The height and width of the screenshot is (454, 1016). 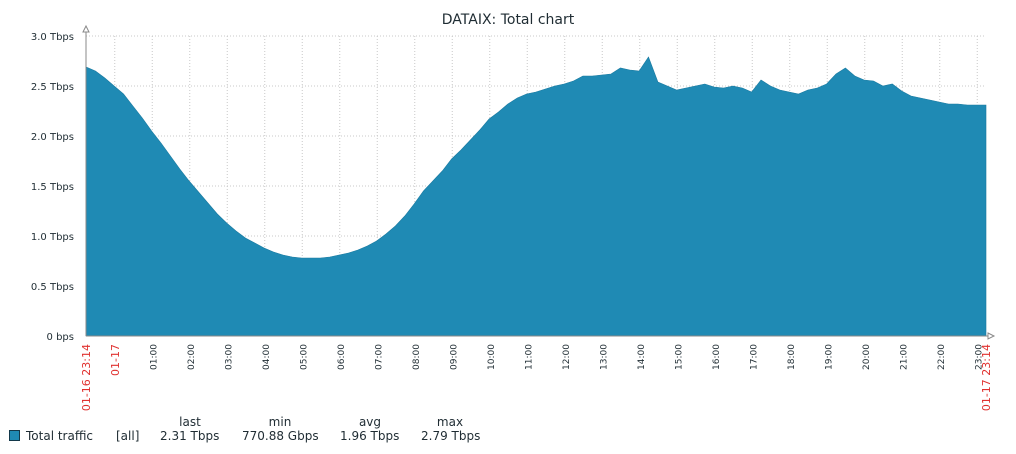 I want to click on x-tick-label: 23:00, so click(x=979, y=357).